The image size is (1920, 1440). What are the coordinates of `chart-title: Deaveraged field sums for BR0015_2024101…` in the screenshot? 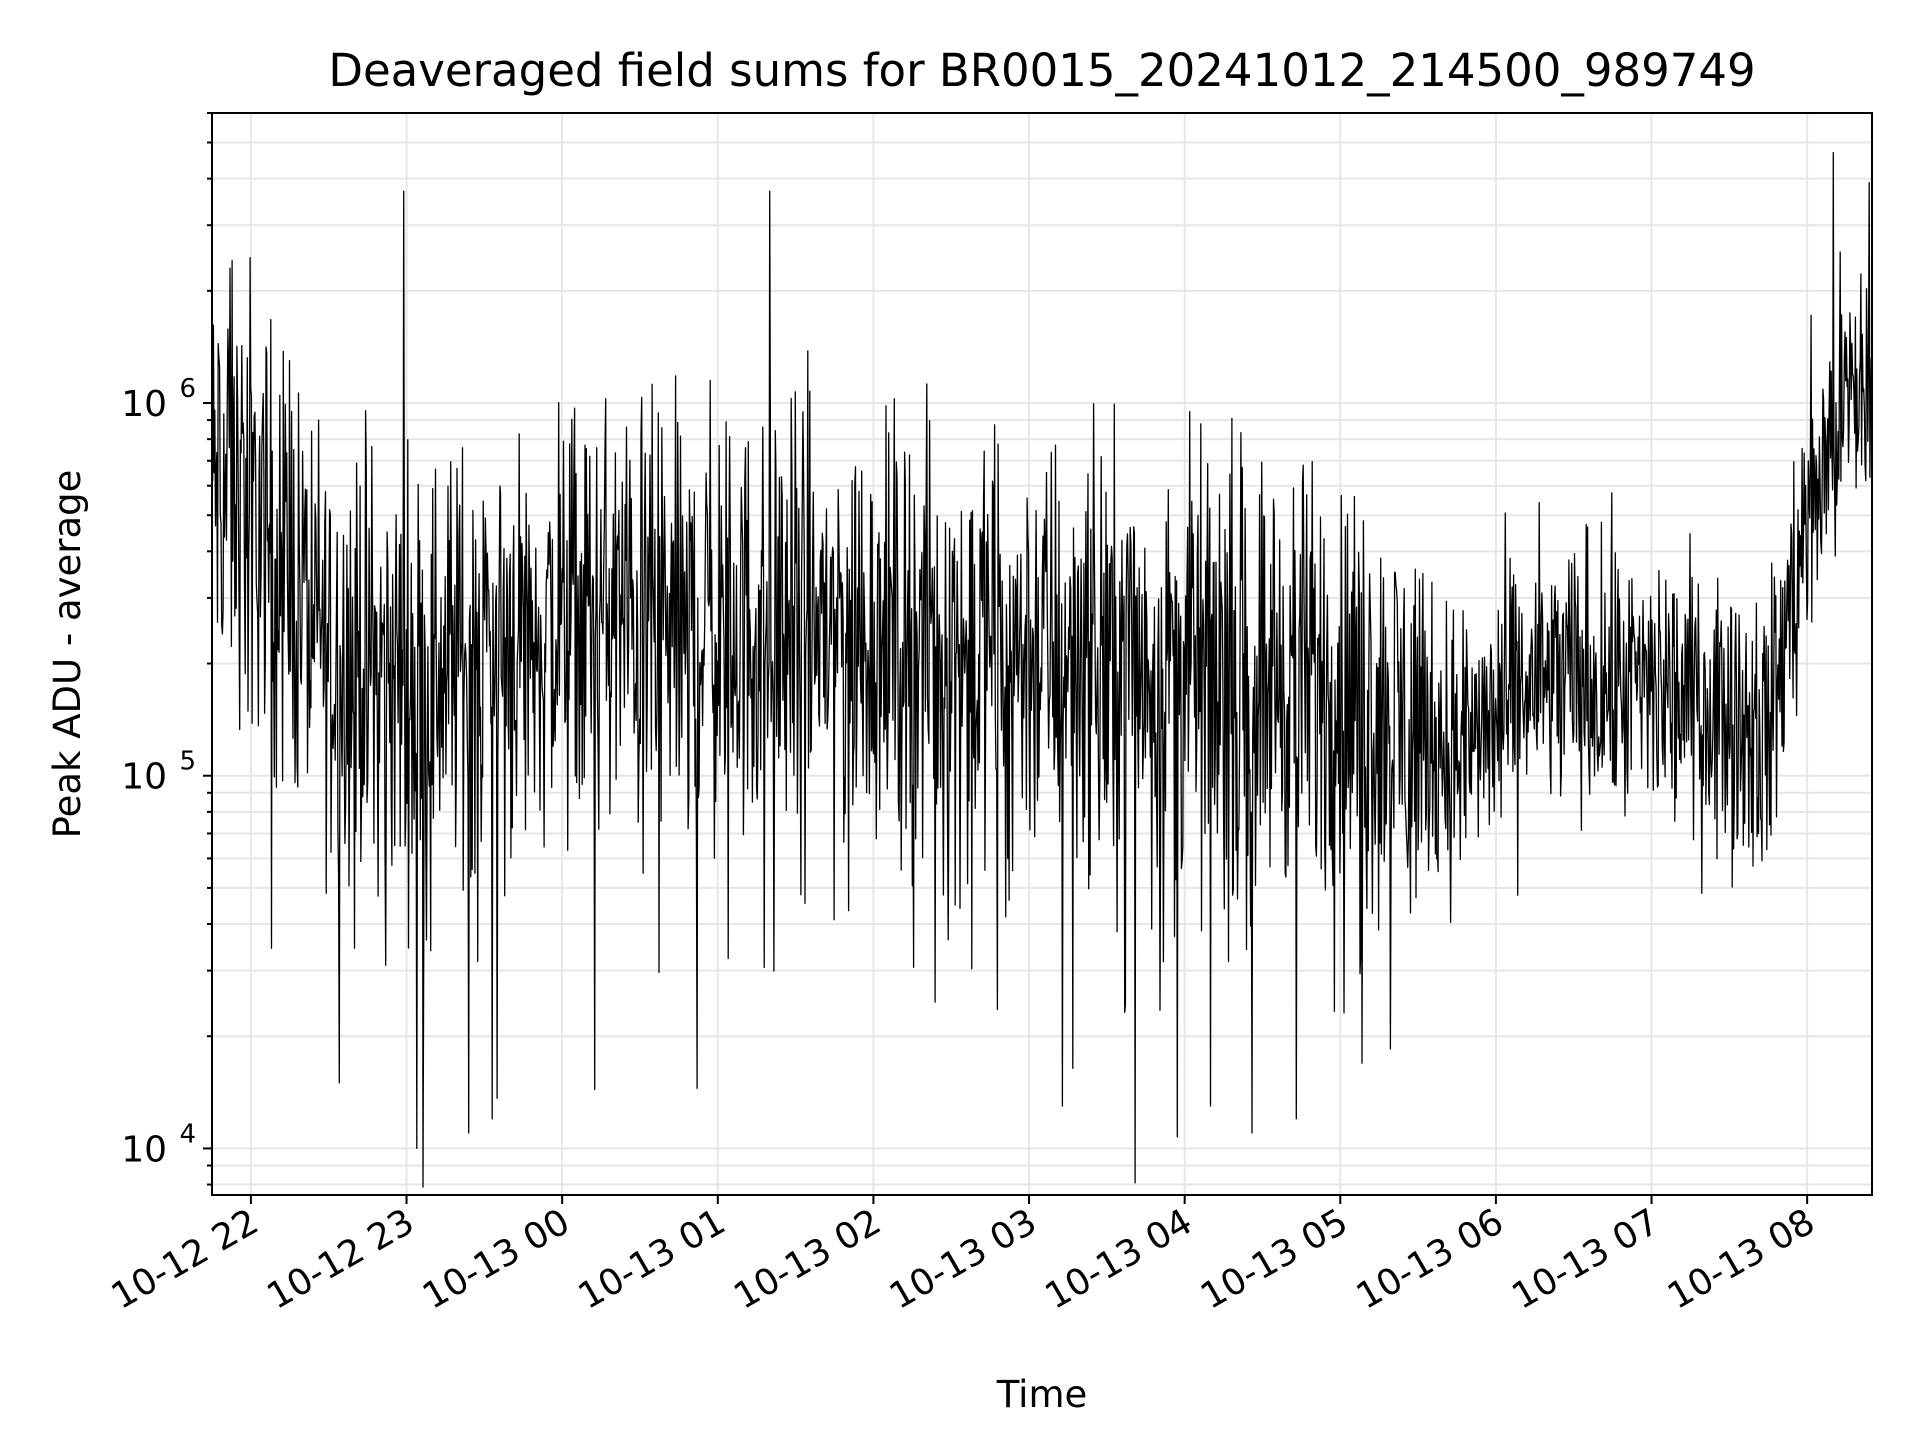 It's located at (1041, 70).